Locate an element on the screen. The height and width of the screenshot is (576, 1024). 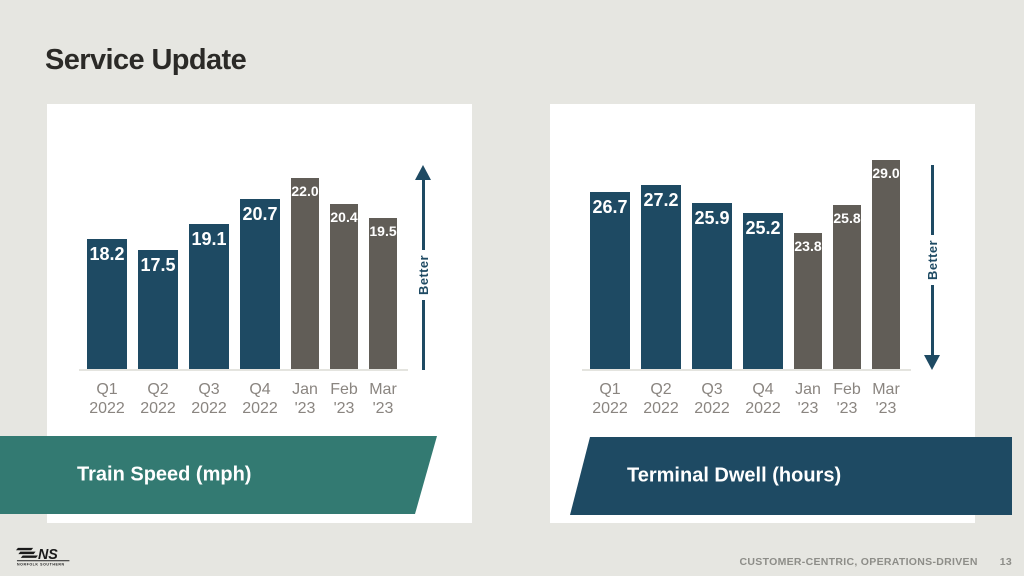
bar-q3-2022: 19.1 is located at coordinates (209, 297).